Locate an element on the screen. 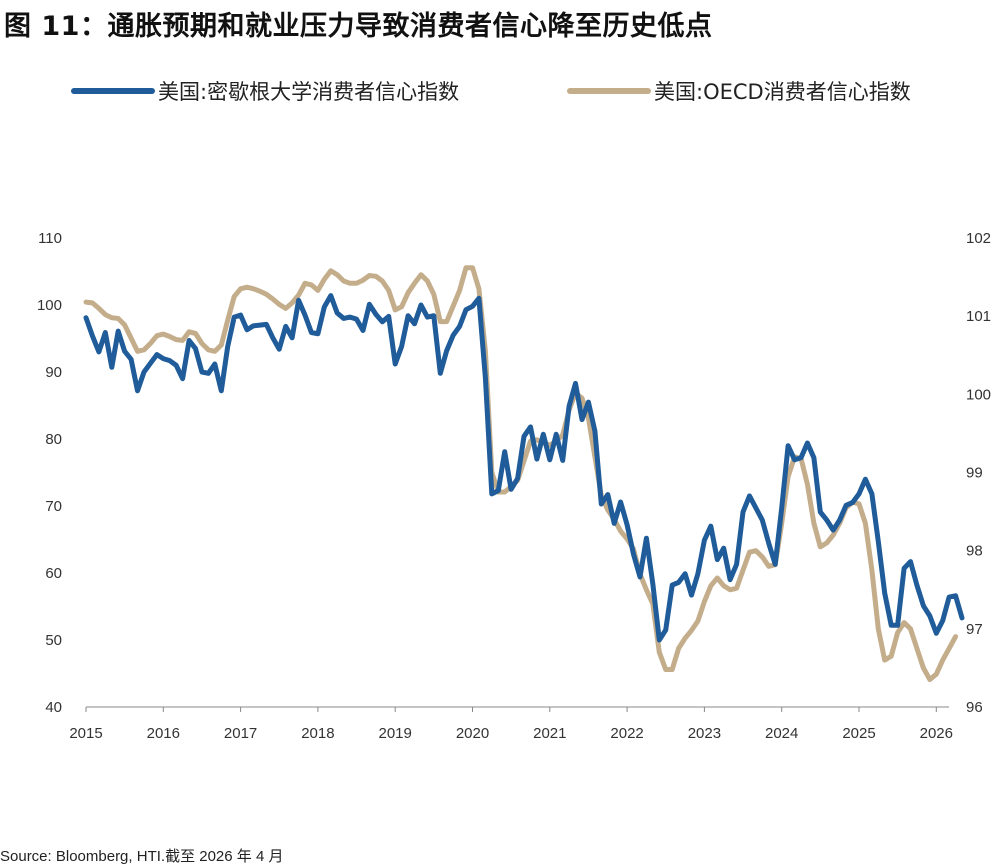 The height and width of the screenshot is (867, 1007). y-left-tick-label: 70 is located at coordinates (53, 506).